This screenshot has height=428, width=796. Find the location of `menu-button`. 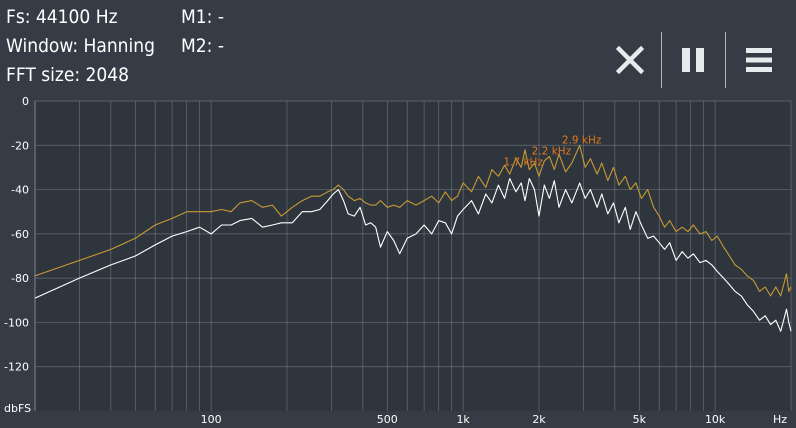

menu-button is located at coordinates (759, 60).